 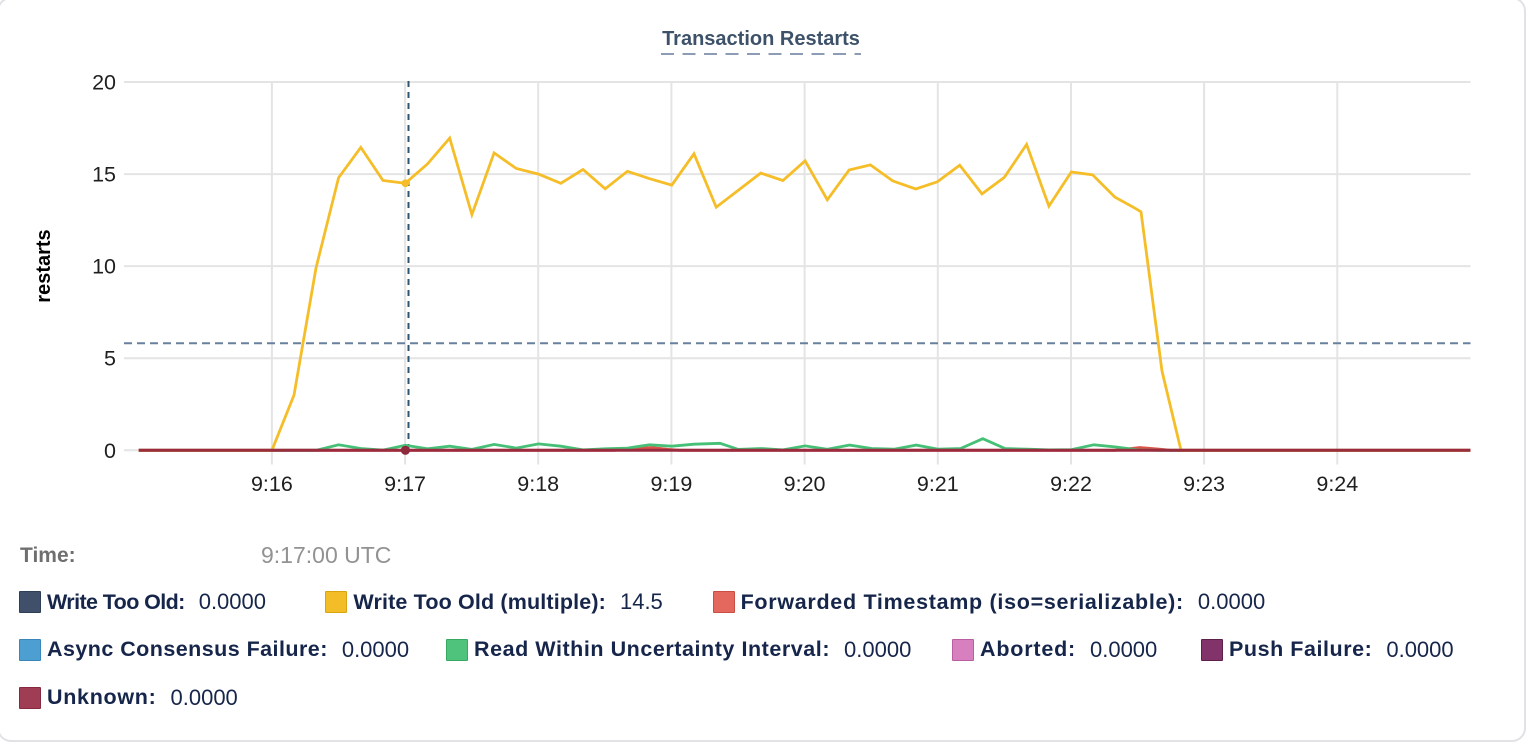 I want to click on svg-text: 9:20, so click(x=805, y=484).